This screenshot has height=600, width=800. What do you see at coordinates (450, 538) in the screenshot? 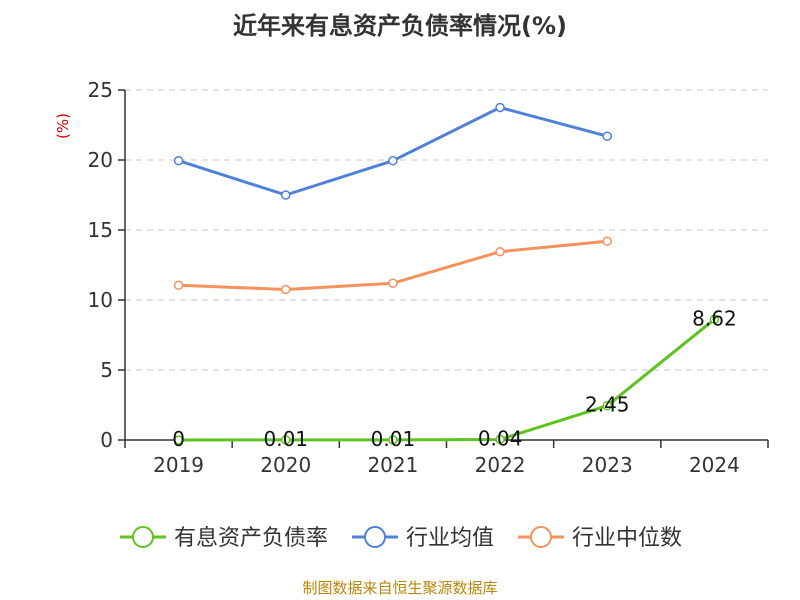
I see `legend-label: 行业均值` at bounding box center [450, 538].